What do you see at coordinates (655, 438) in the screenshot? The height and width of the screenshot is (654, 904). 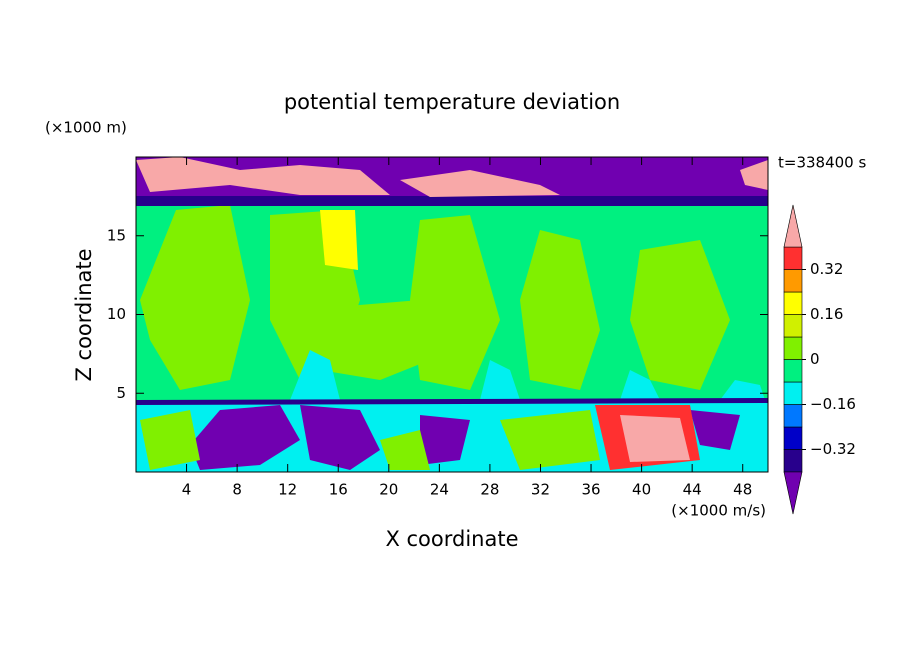 I see `field-low-peak` at bounding box center [655, 438].